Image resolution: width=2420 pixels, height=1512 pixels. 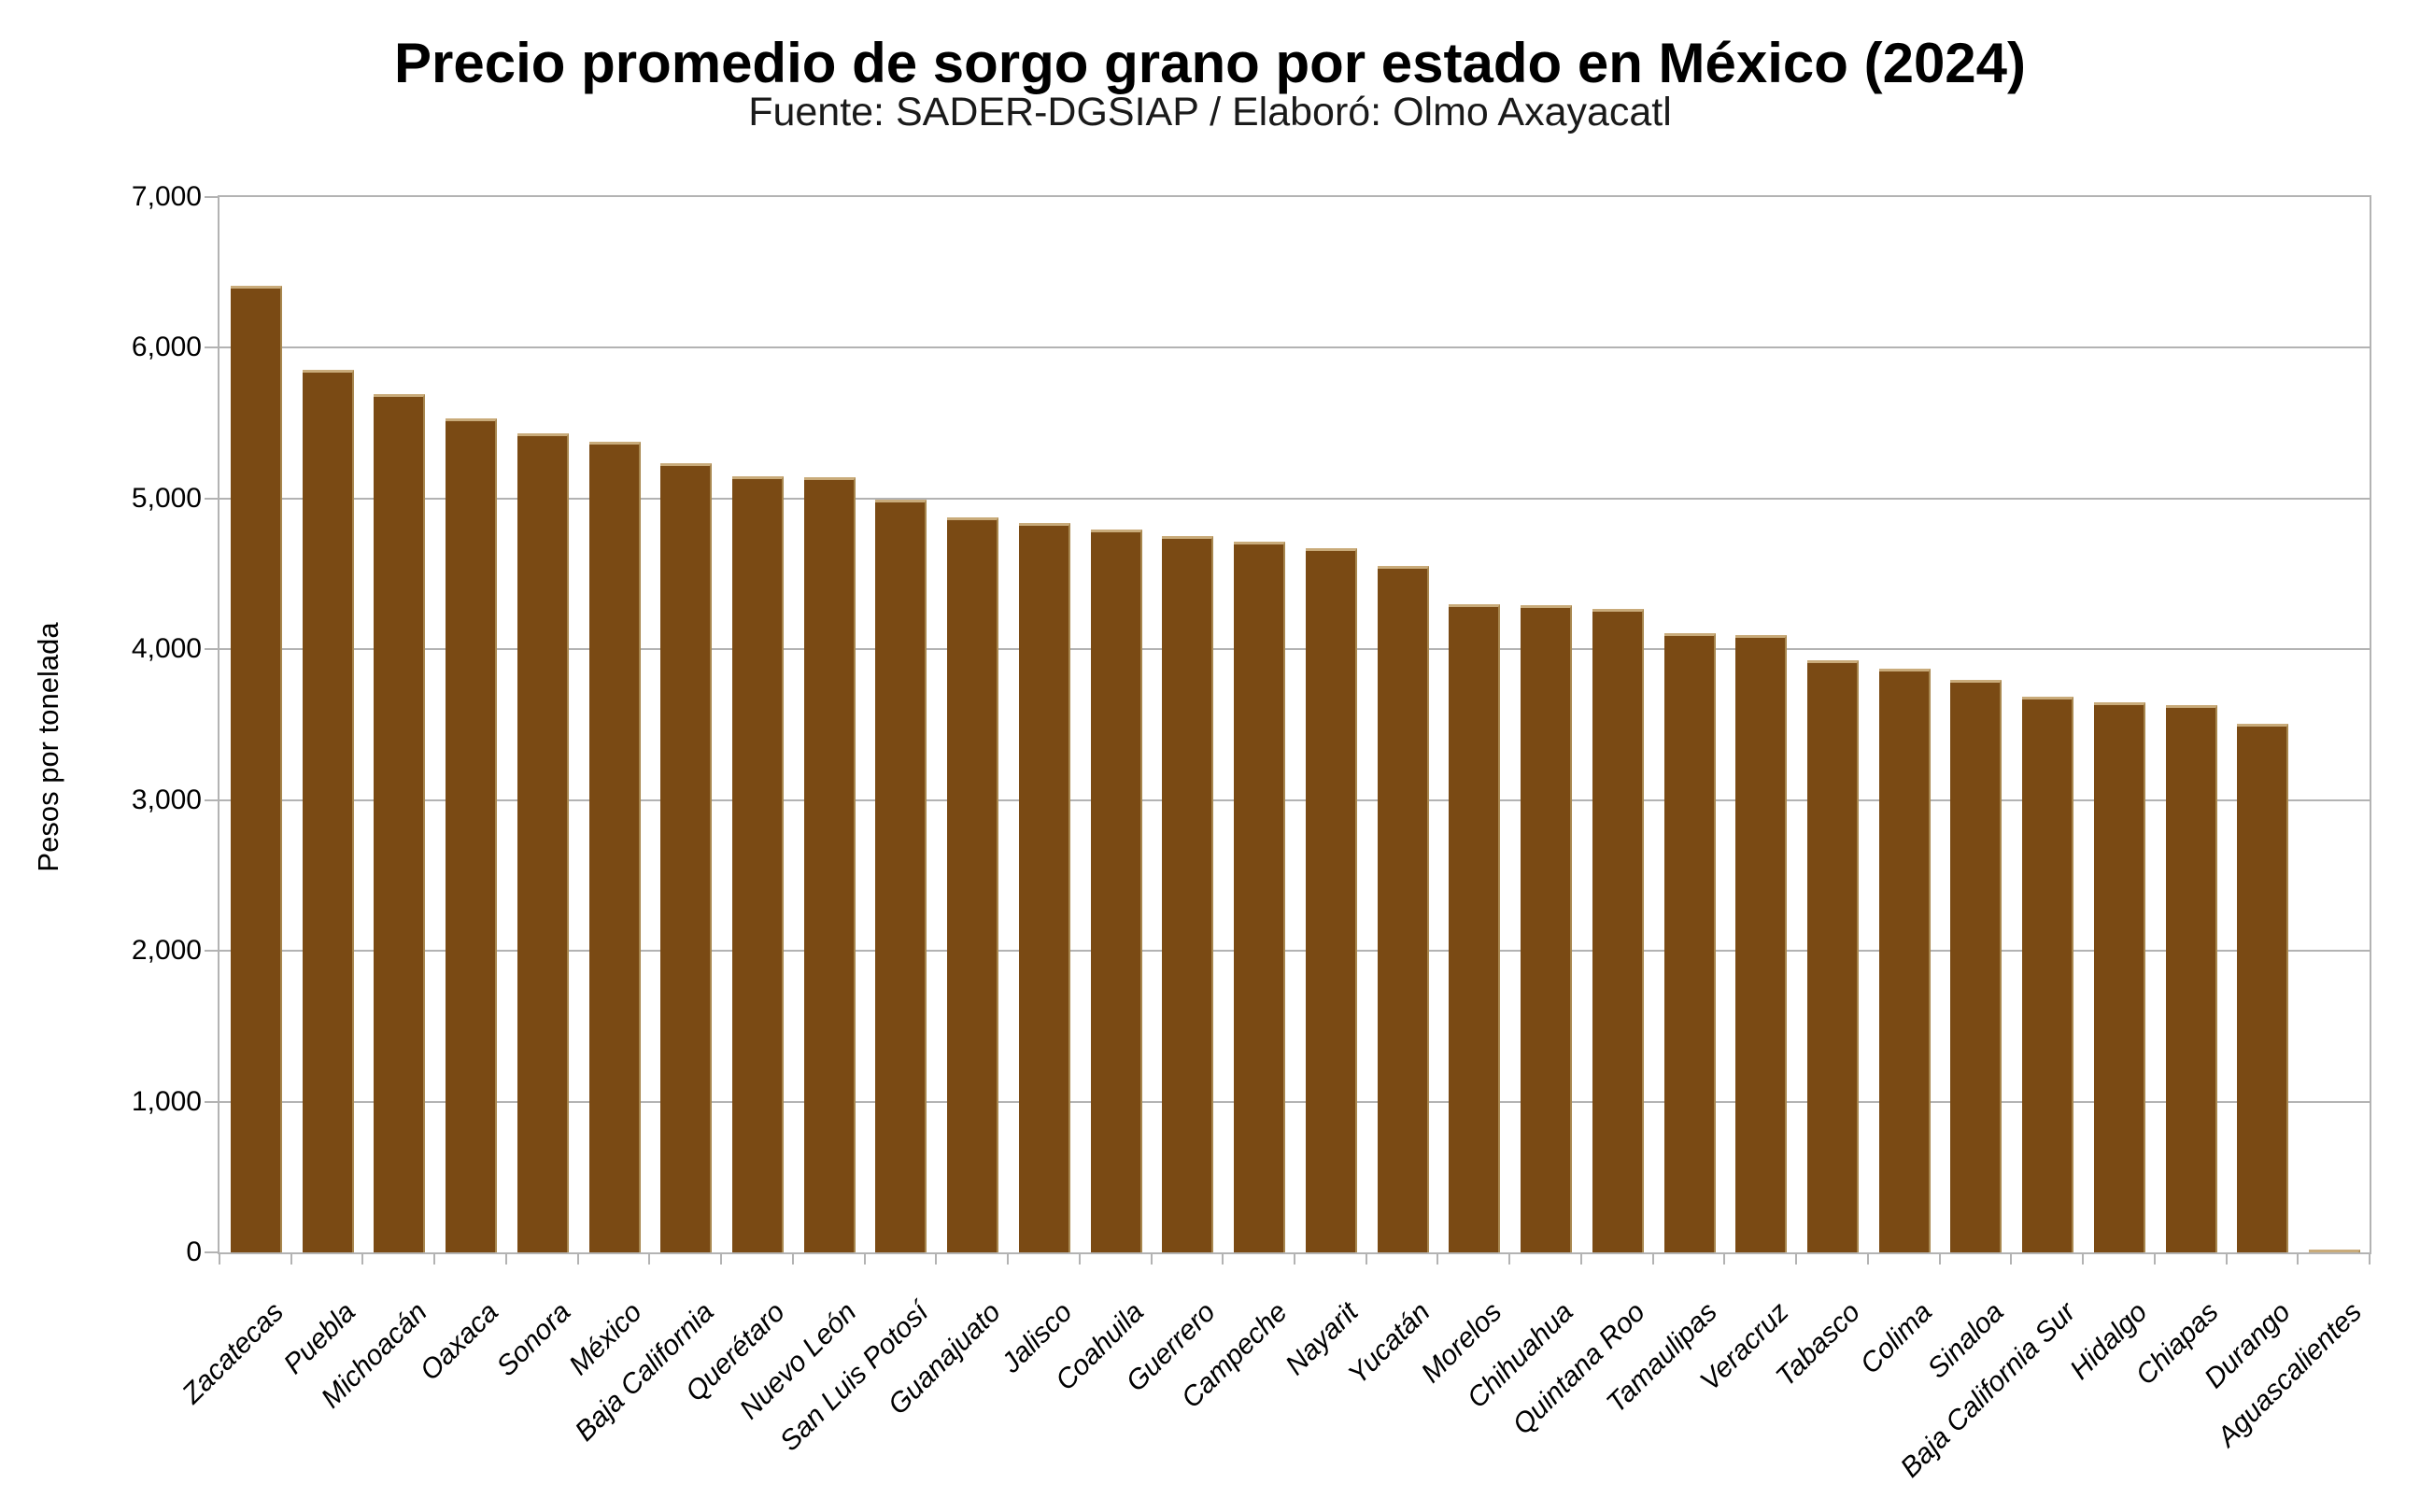 I want to click on category-label: Zacatecas, so click(x=233, y=1353).